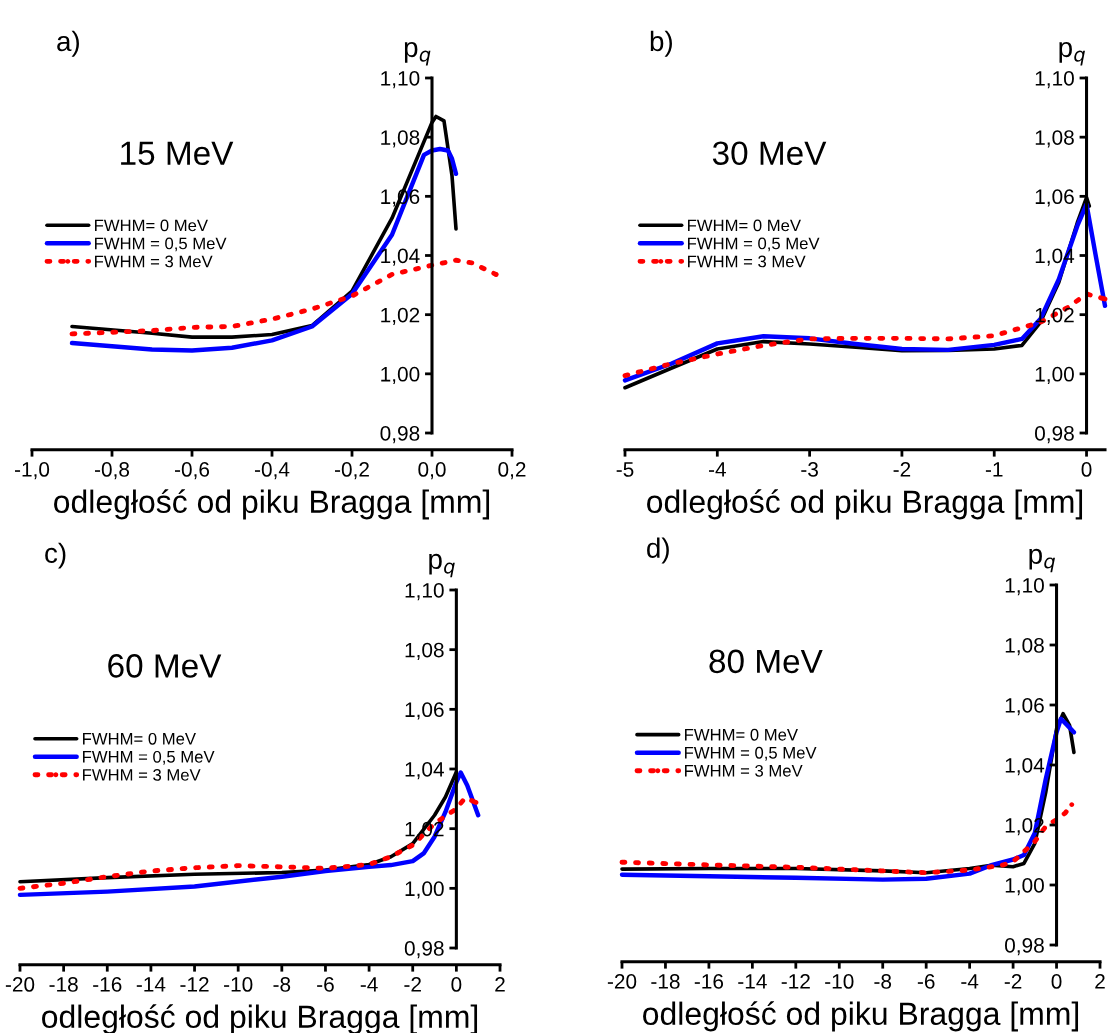 The height and width of the screenshot is (1033, 1115). What do you see at coordinates (400, 316) in the screenshot?
I see `y-tick-label: 1,02` at bounding box center [400, 316].